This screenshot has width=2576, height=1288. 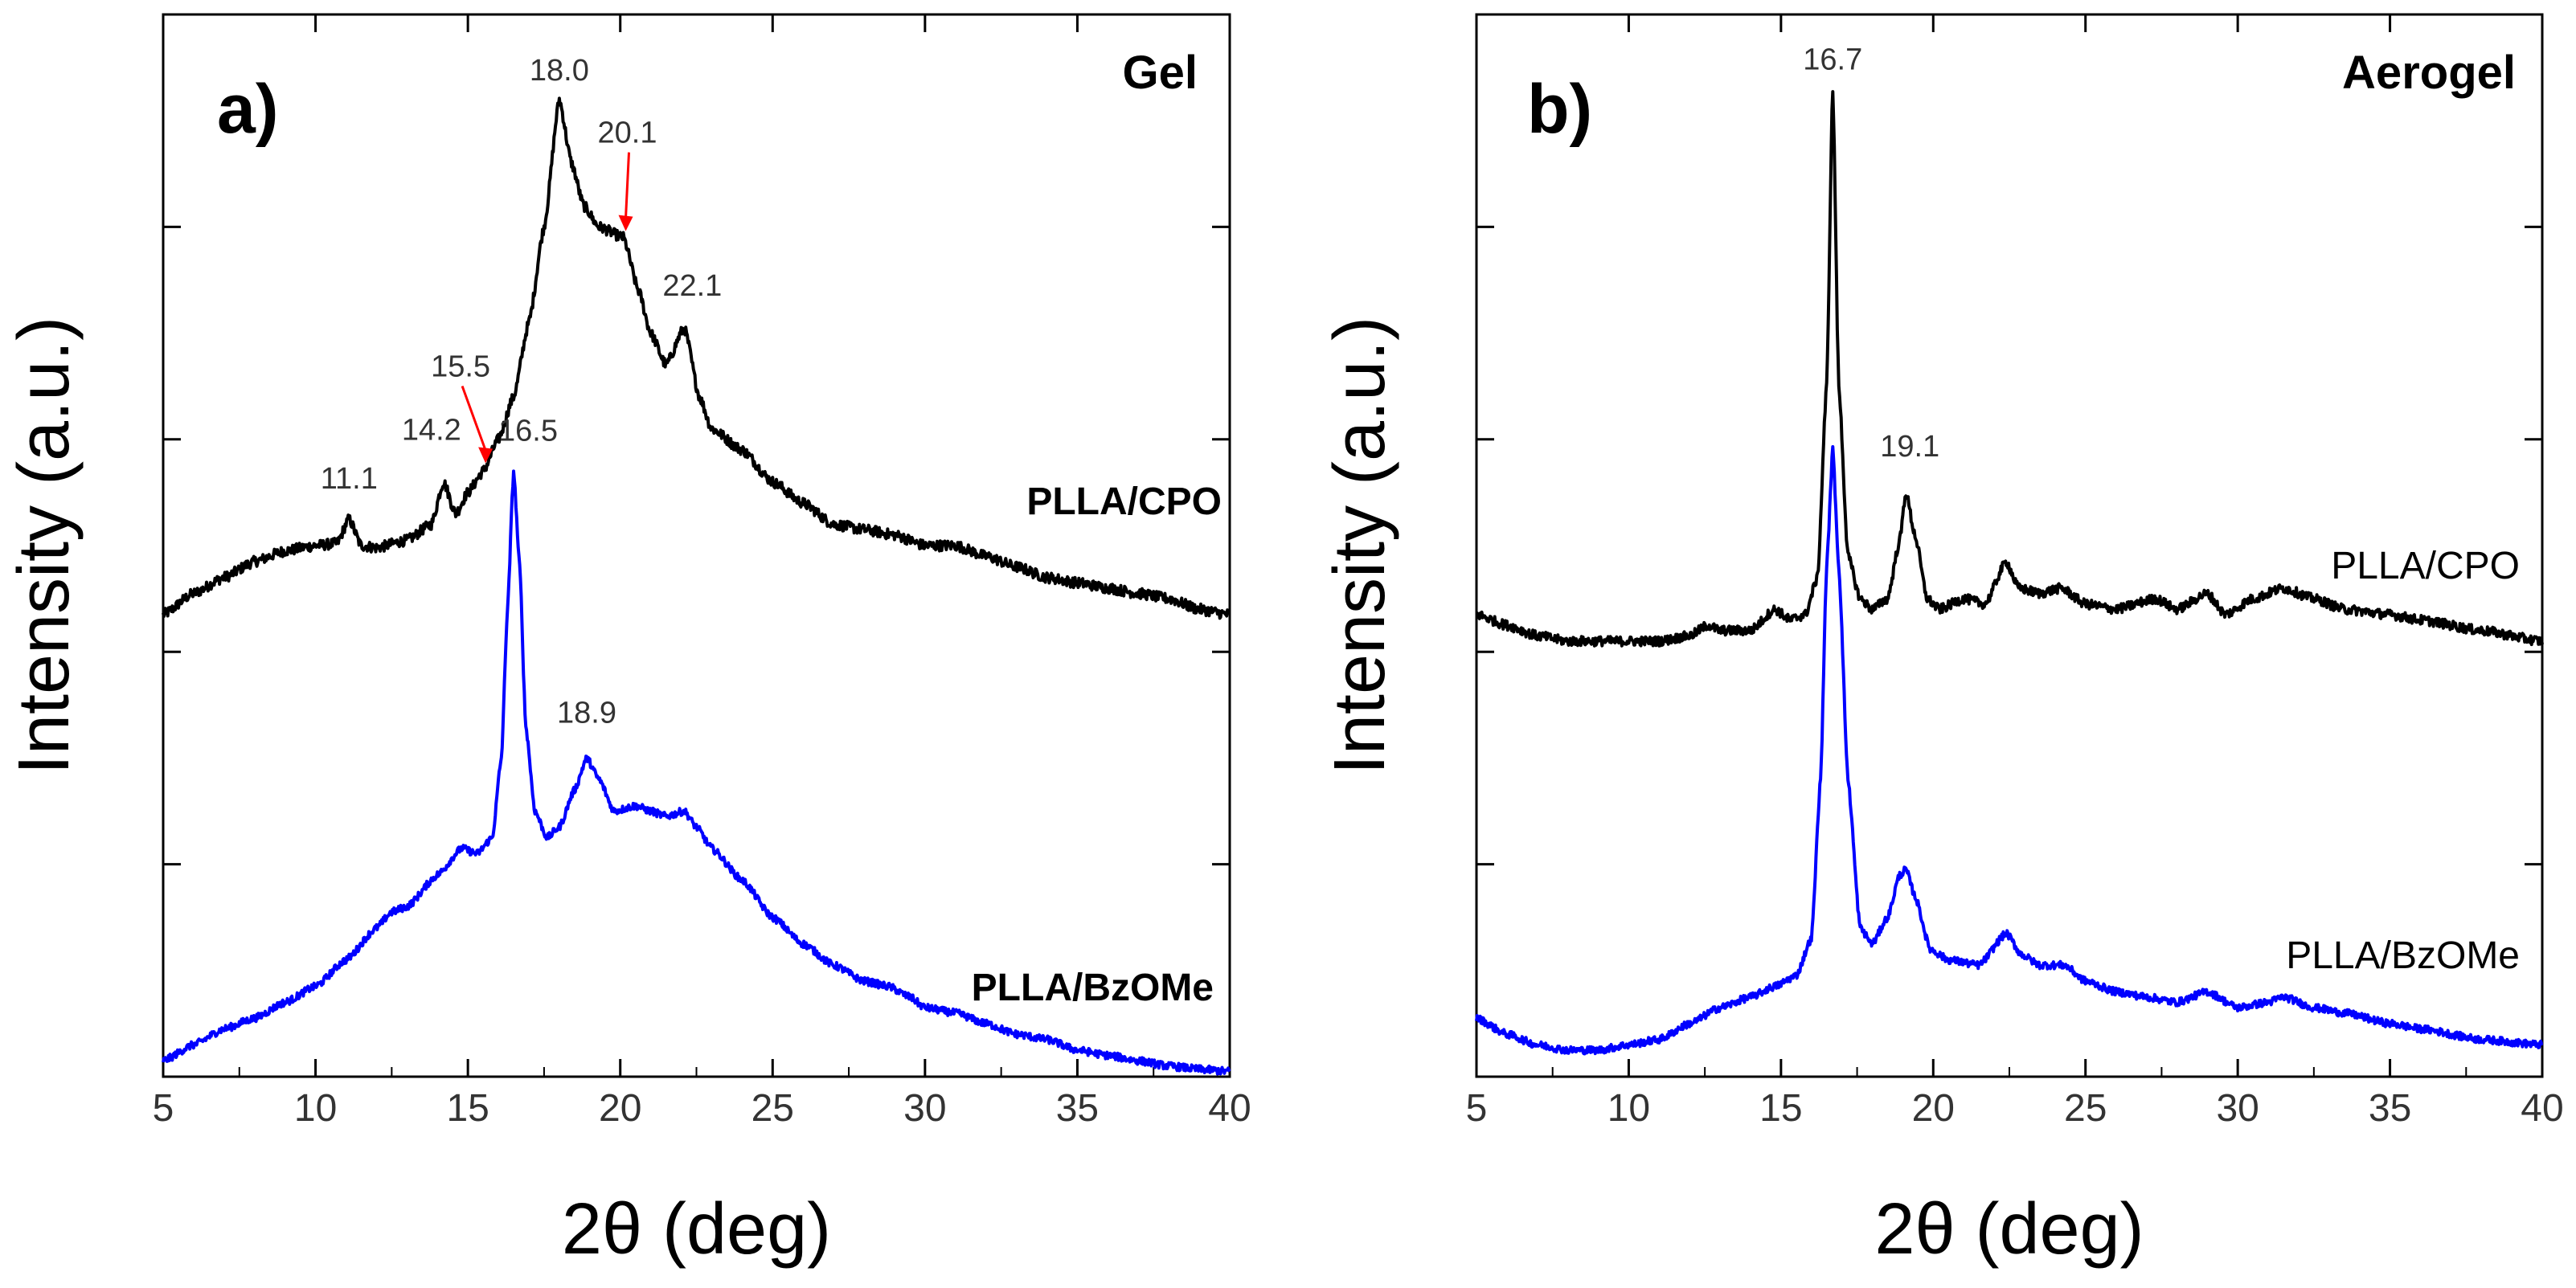 What do you see at coordinates (528, 431) in the screenshot?
I see `peak-label: 16.5` at bounding box center [528, 431].